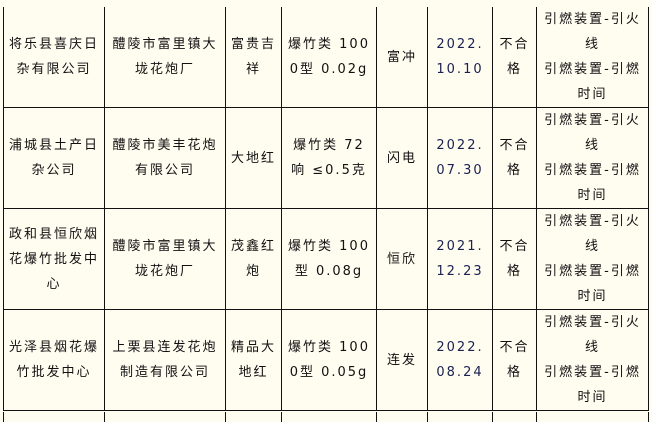 This screenshot has width=652, height=422. I want to click on brand-cell: 恒欣, so click(402, 259).